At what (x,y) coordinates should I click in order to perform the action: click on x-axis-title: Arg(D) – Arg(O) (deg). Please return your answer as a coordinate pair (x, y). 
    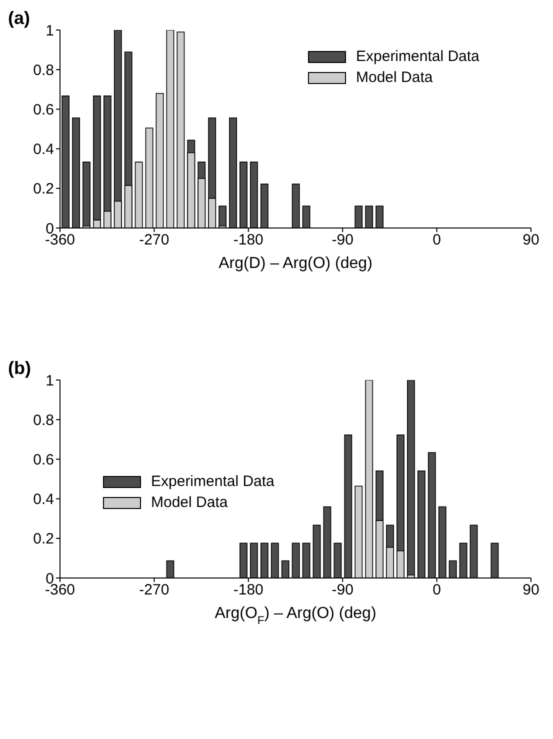
    Looking at the image, I should click on (295, 263).